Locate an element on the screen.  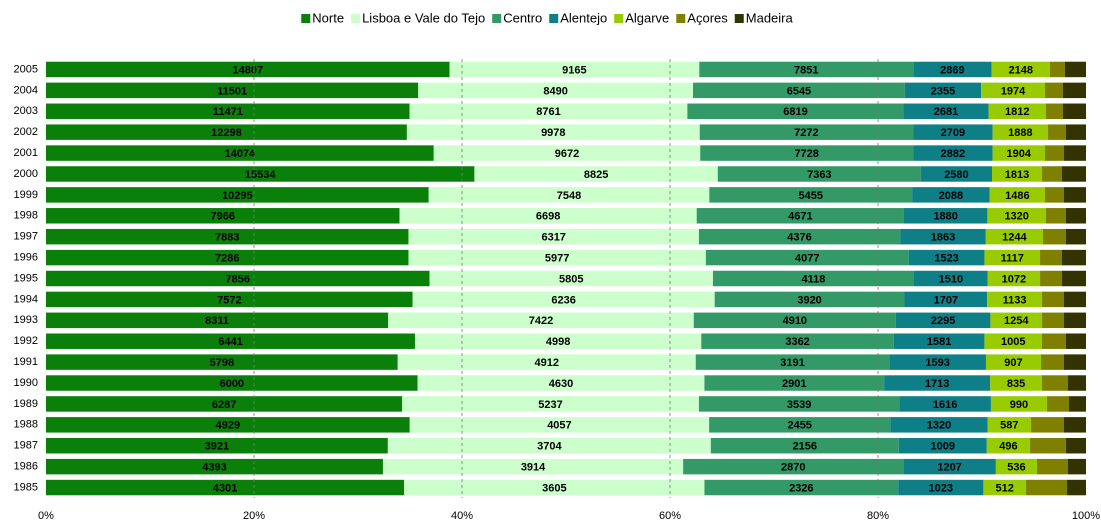
data-label: 7966 is located at coordinates (223, 217).